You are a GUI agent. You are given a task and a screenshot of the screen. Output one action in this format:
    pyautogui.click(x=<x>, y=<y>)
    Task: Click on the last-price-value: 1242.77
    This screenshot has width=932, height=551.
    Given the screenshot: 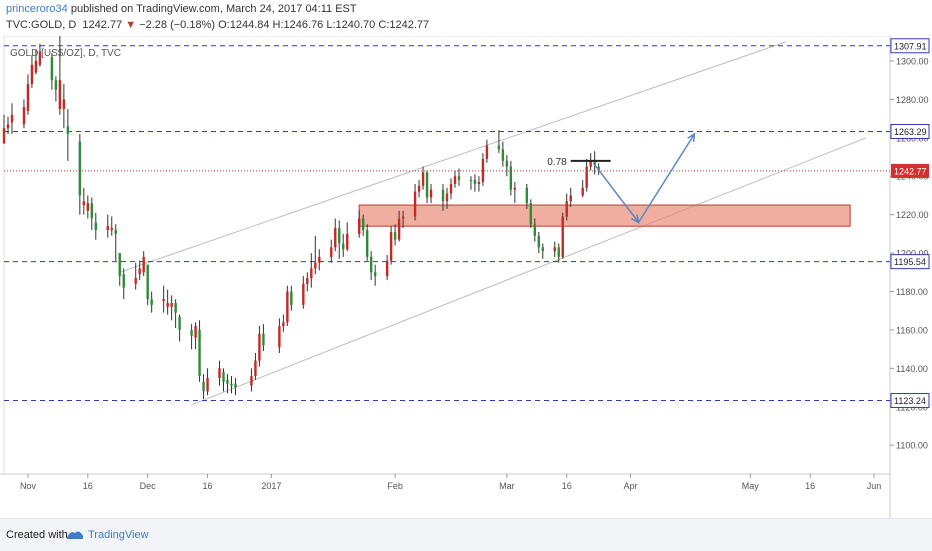 What is the action you would take?
    pyautogui.click(x=102, y=25)
    